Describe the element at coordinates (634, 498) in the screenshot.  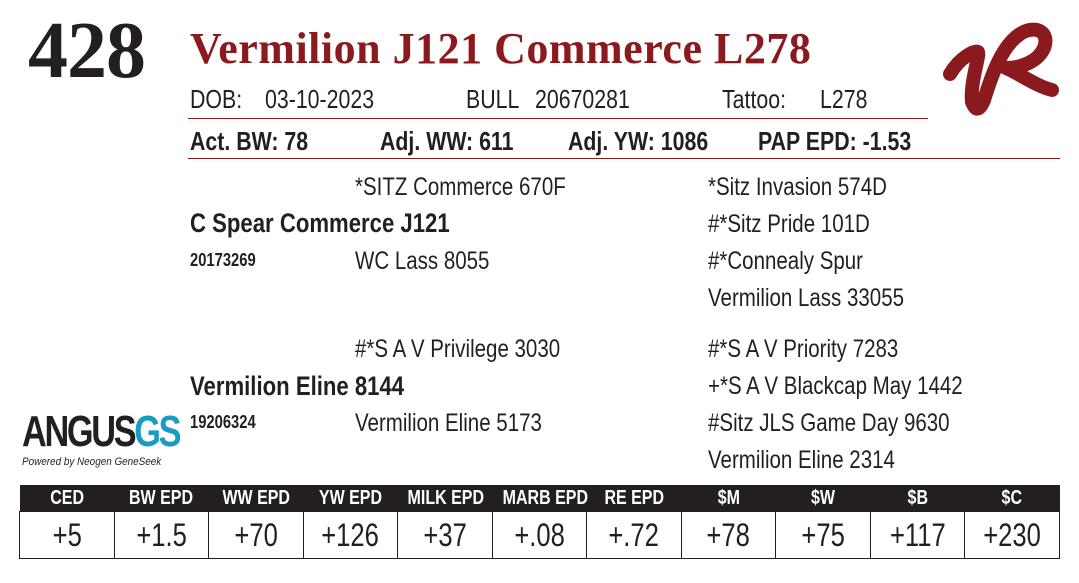
I see `epd-header: RE EPD` at that location.